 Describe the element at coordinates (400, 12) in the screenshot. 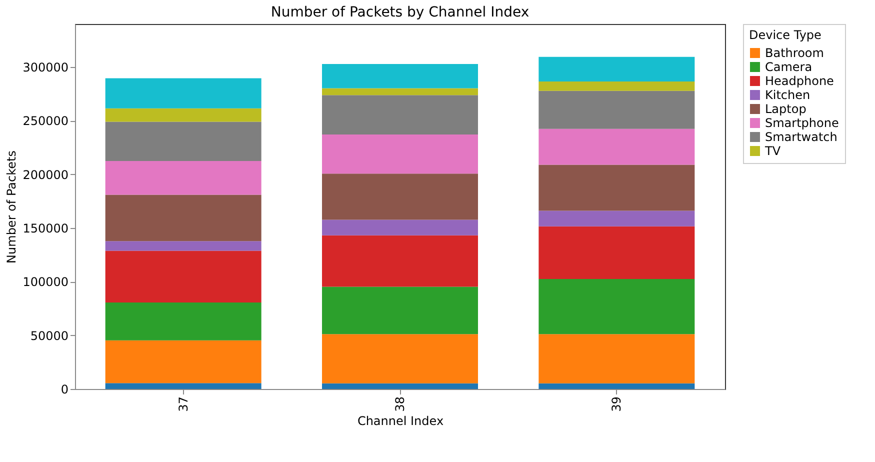

I see `chart-title: Number of Packets by Channel Index` at that location.